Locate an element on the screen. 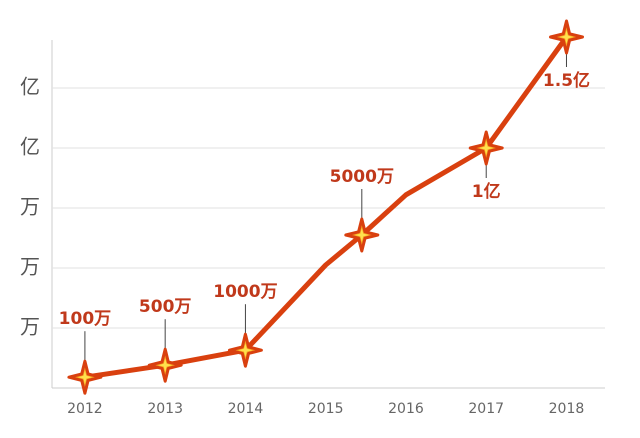 The image size is (640, 438). data-label: 1亿 is located at coordinates (486, 191).